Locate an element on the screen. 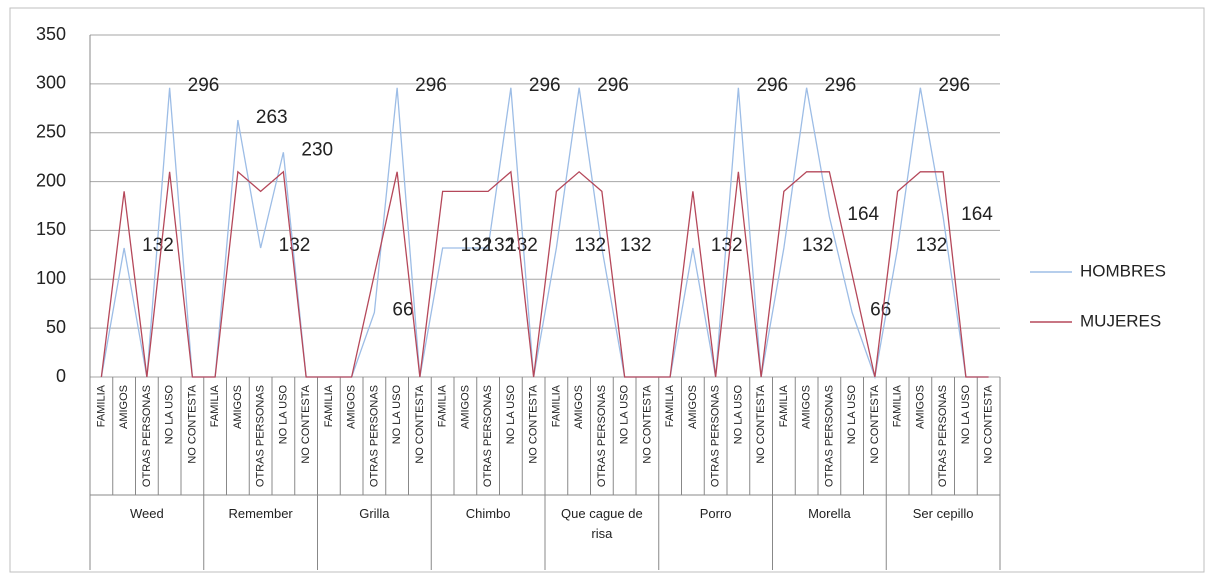 The height and width of the screenshot is (581, 1213). y-tick-label: 350 is located at coordinates (51, 34).